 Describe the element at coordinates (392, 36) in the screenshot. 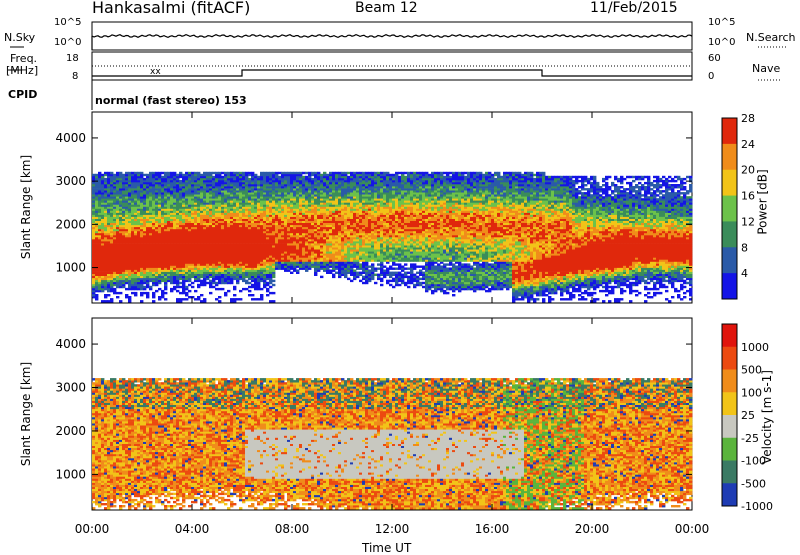

I see `noise-trace` at that location.